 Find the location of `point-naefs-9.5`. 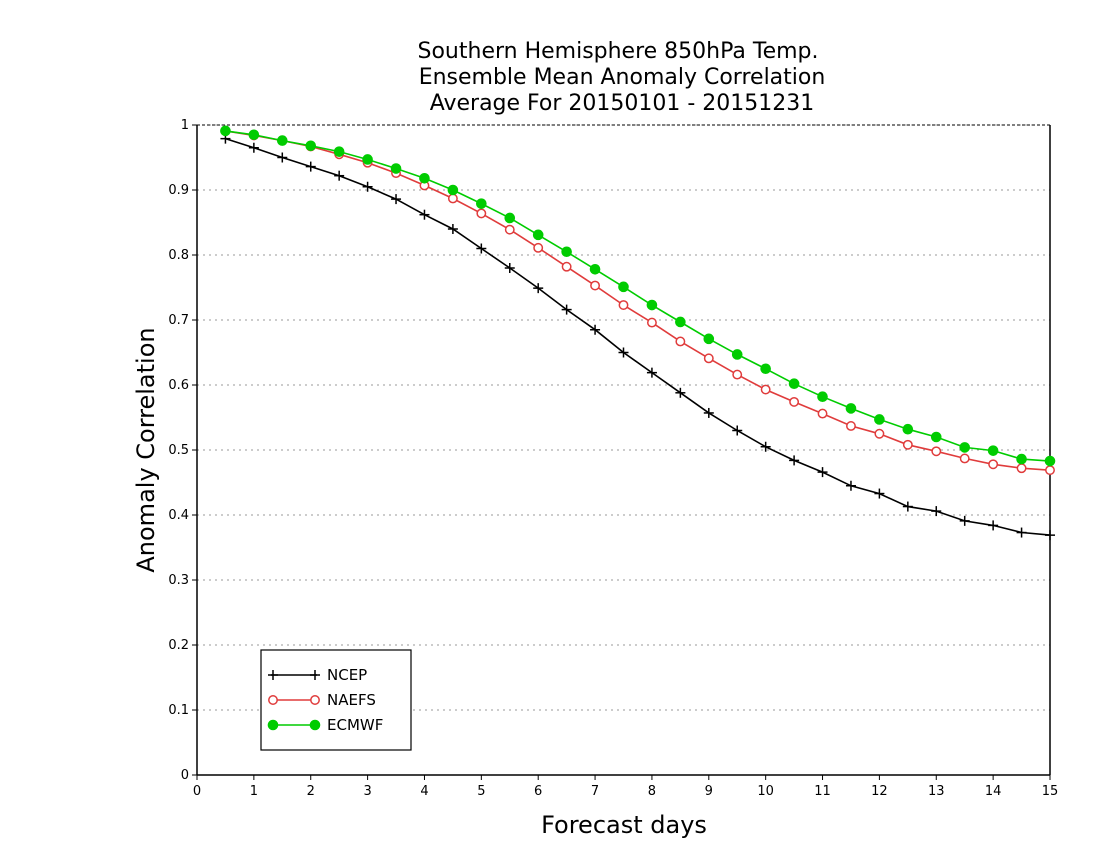

point-naefs-9.5 is located at coordinates (737, 374).